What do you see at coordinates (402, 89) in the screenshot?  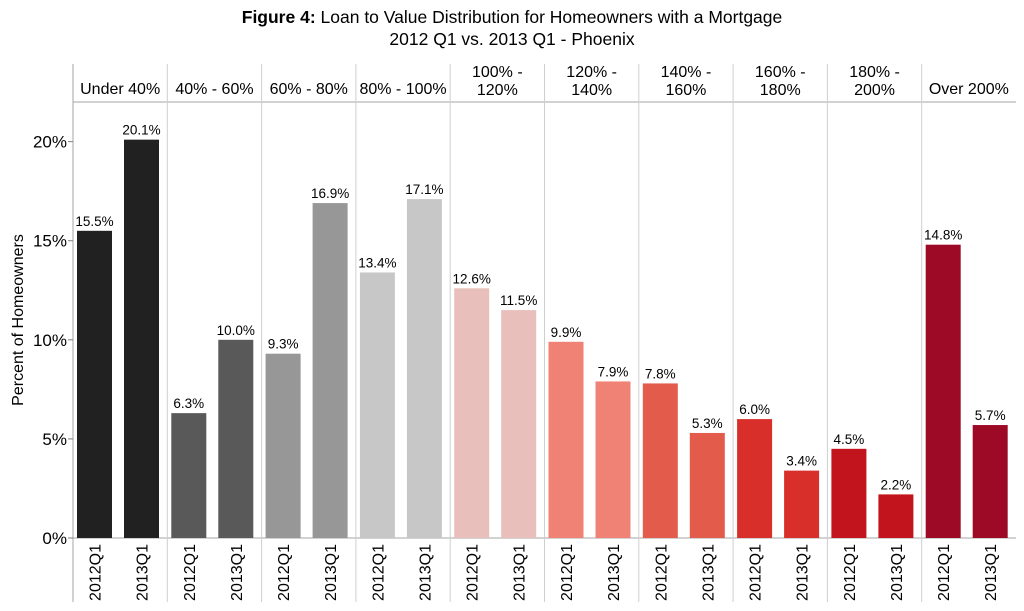 I see `group-header-label: 80% - 100%` at bounding box center [402, 89].